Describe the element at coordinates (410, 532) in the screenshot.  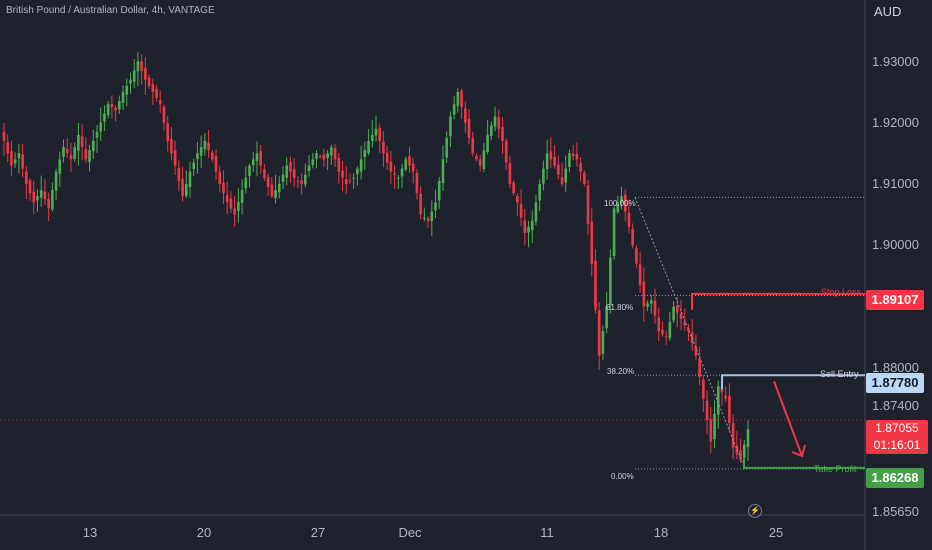
I see `x-tick-label: Dec` at that location.